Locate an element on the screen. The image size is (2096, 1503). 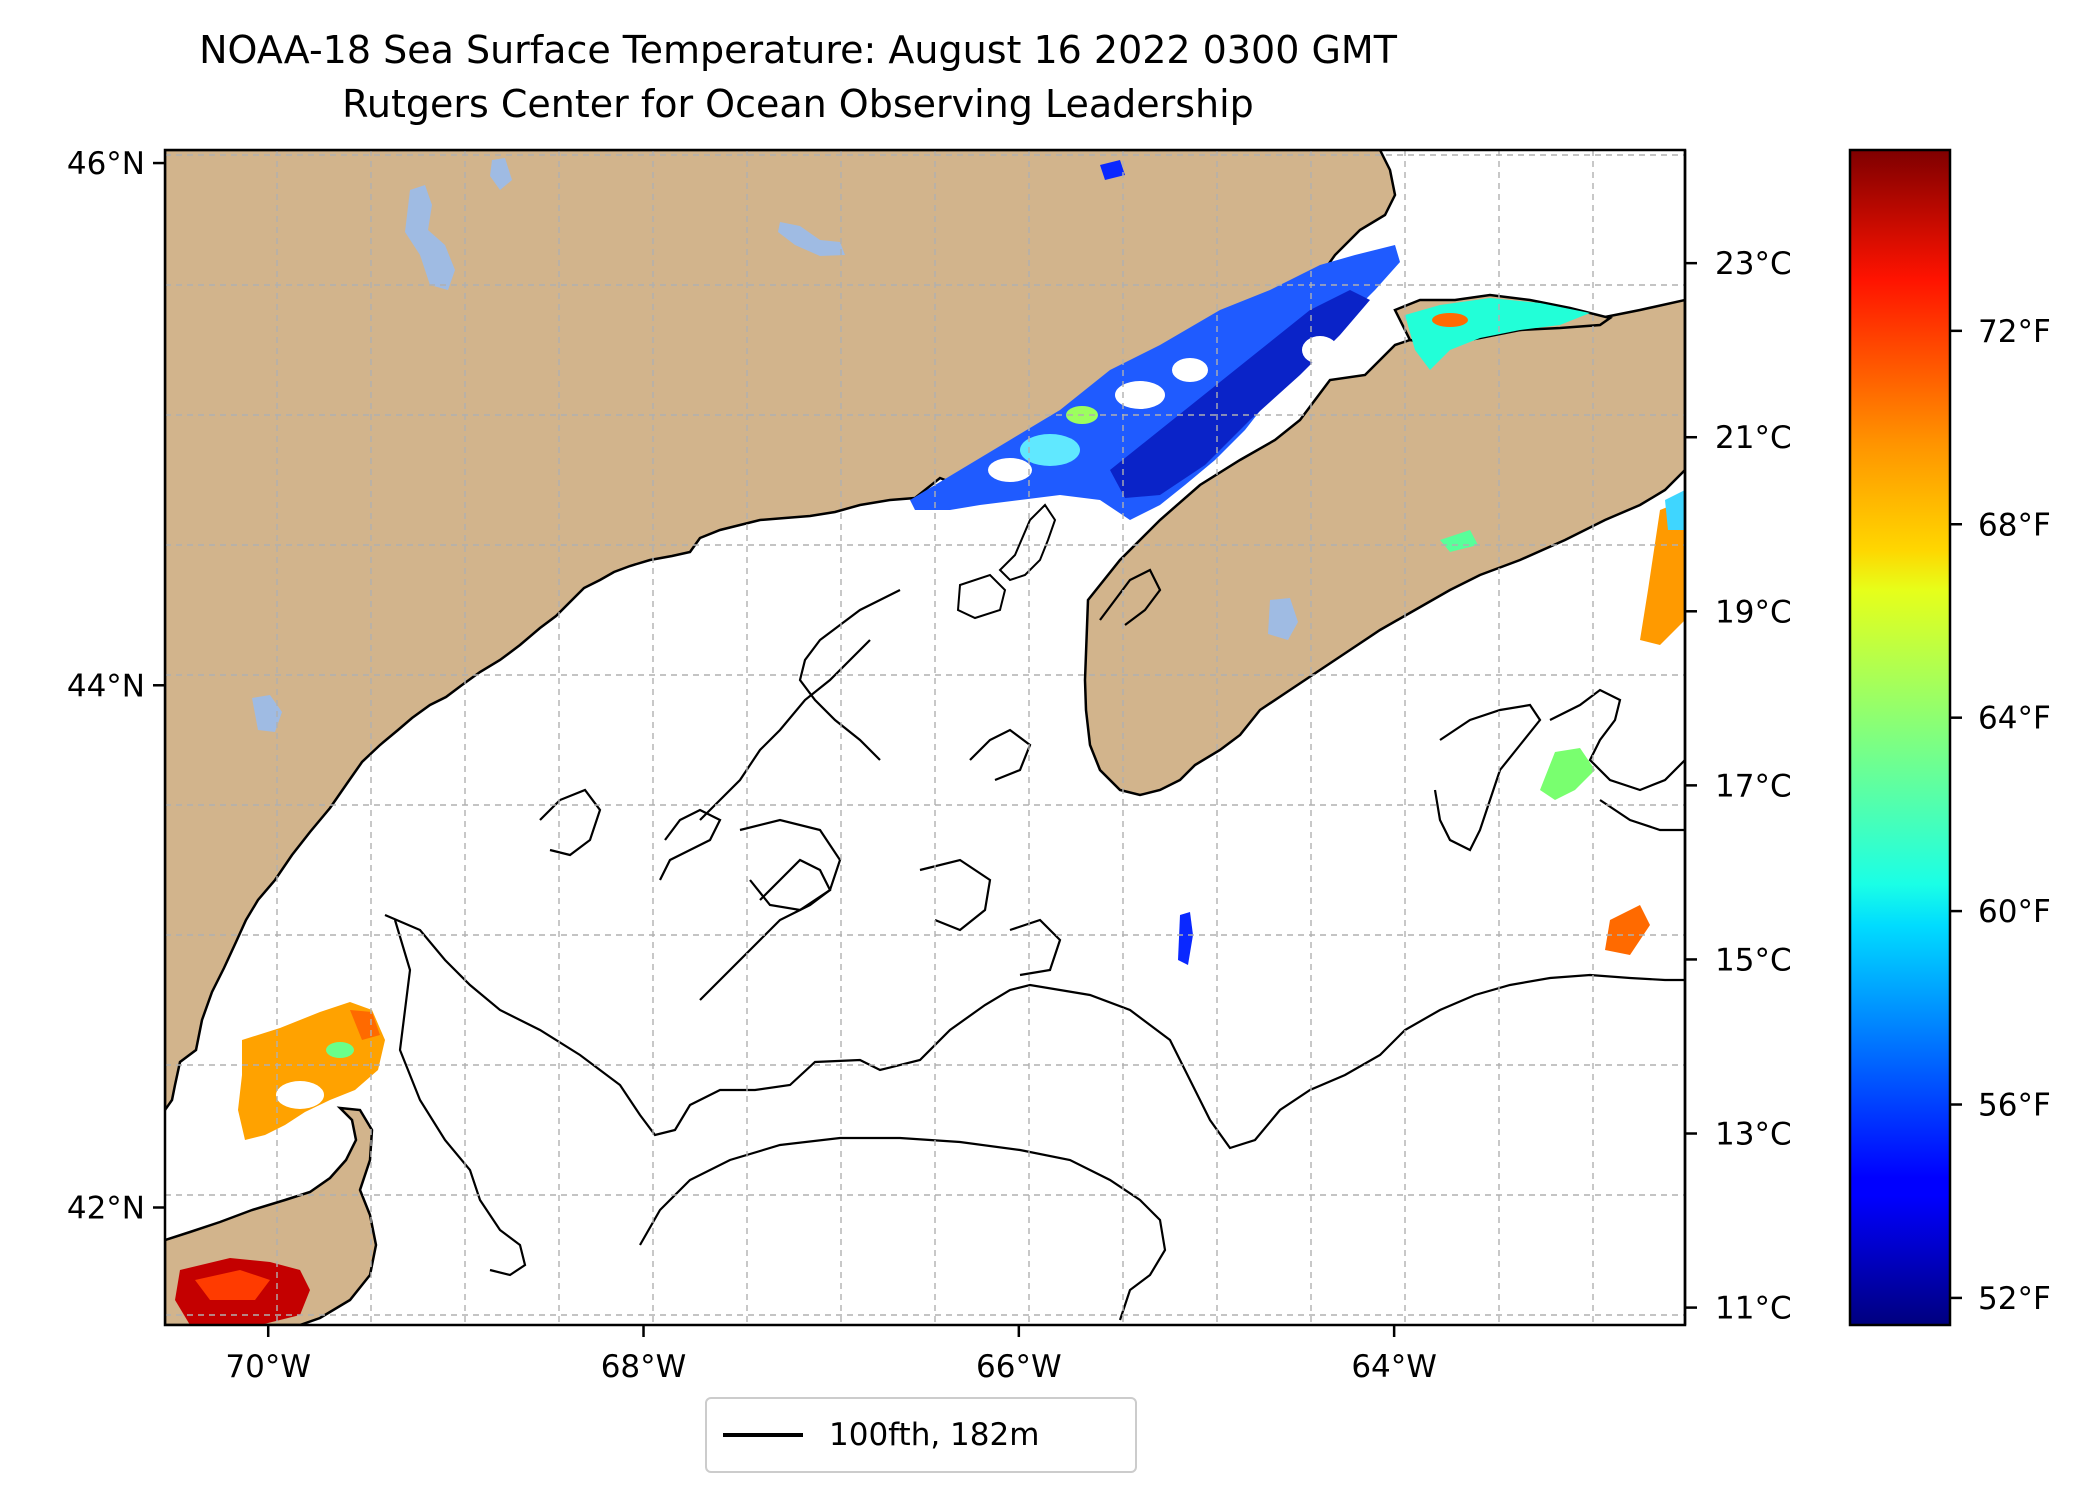
colorbar-fahrenheit-axis: 52°F 56°F 60°F 64°F 68°F 72°F is located at coordinates (2000, 815).